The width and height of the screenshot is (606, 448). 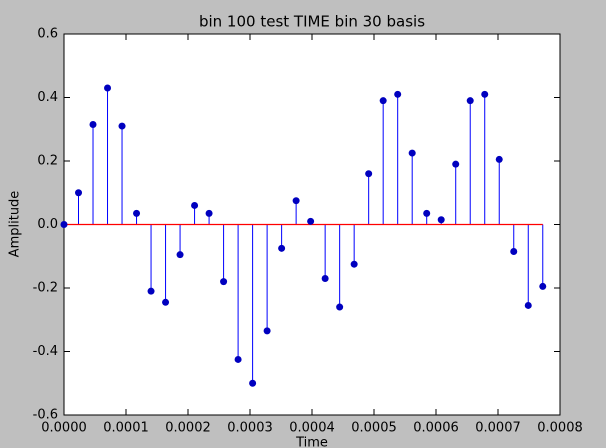 What do you see at coordinates (311, 442) in the screenshot?
I see `x-axis-label: Time` at bounding box center [311, 442].